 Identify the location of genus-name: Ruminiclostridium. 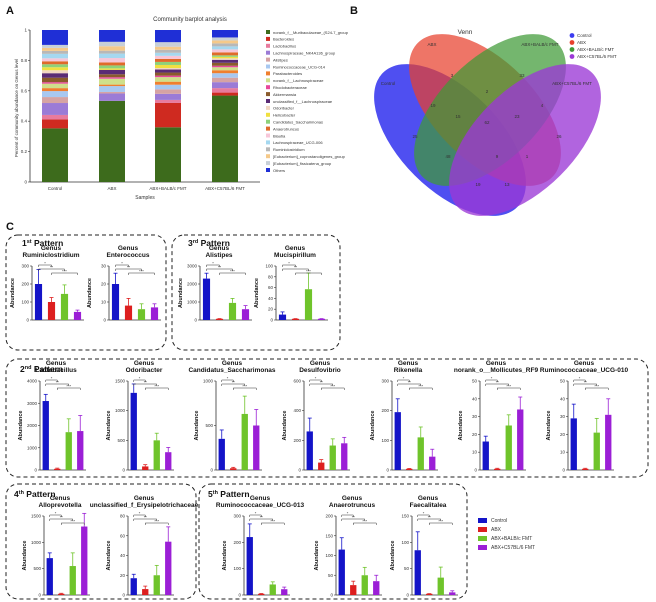
(50, 255).